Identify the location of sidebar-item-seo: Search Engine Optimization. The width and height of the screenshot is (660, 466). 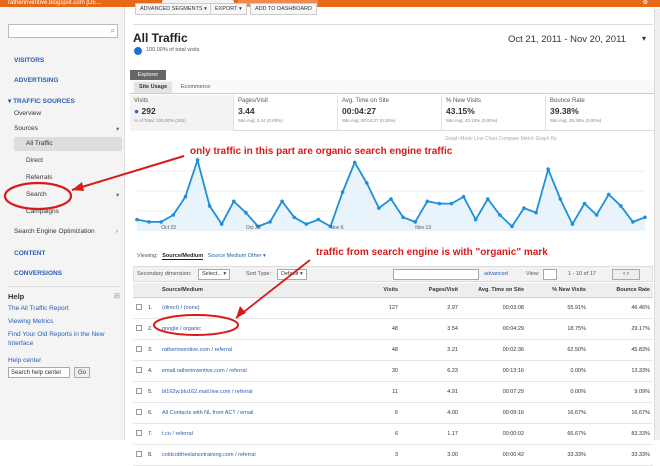
(54, 231).